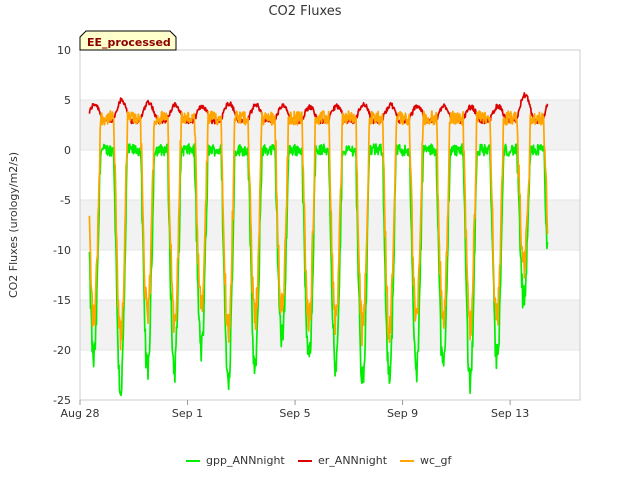 The height and width of the screenshot is (480, 640). I want to click on legend-item: er_ANNnight, so click(343, 460).